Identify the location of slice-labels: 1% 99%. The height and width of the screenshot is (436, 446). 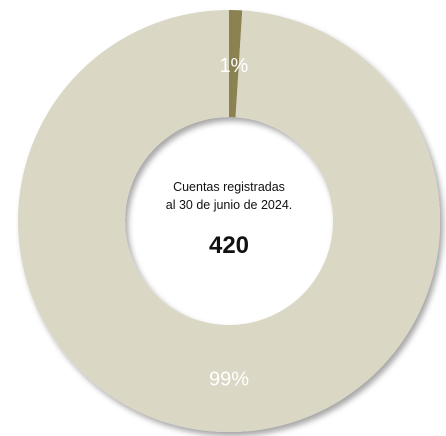
(229, 222).